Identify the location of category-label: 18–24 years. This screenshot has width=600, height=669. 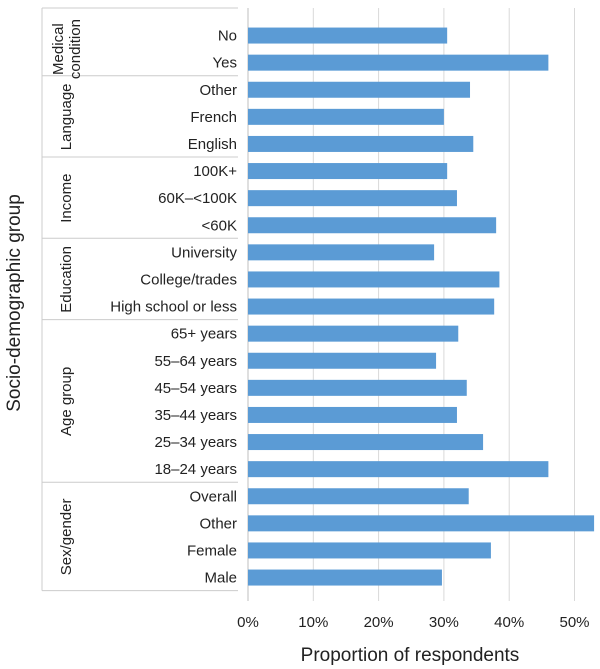
(195, 469).